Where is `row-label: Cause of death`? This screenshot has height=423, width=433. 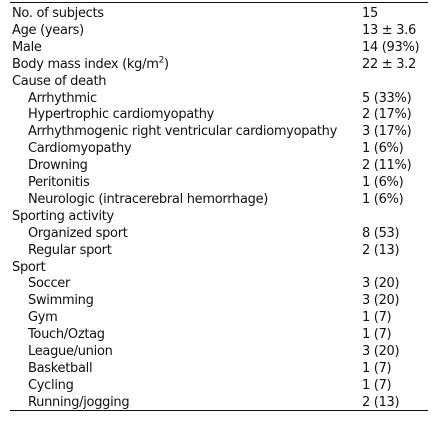
row-label: Cause of death is located at coordinates (59, 81).